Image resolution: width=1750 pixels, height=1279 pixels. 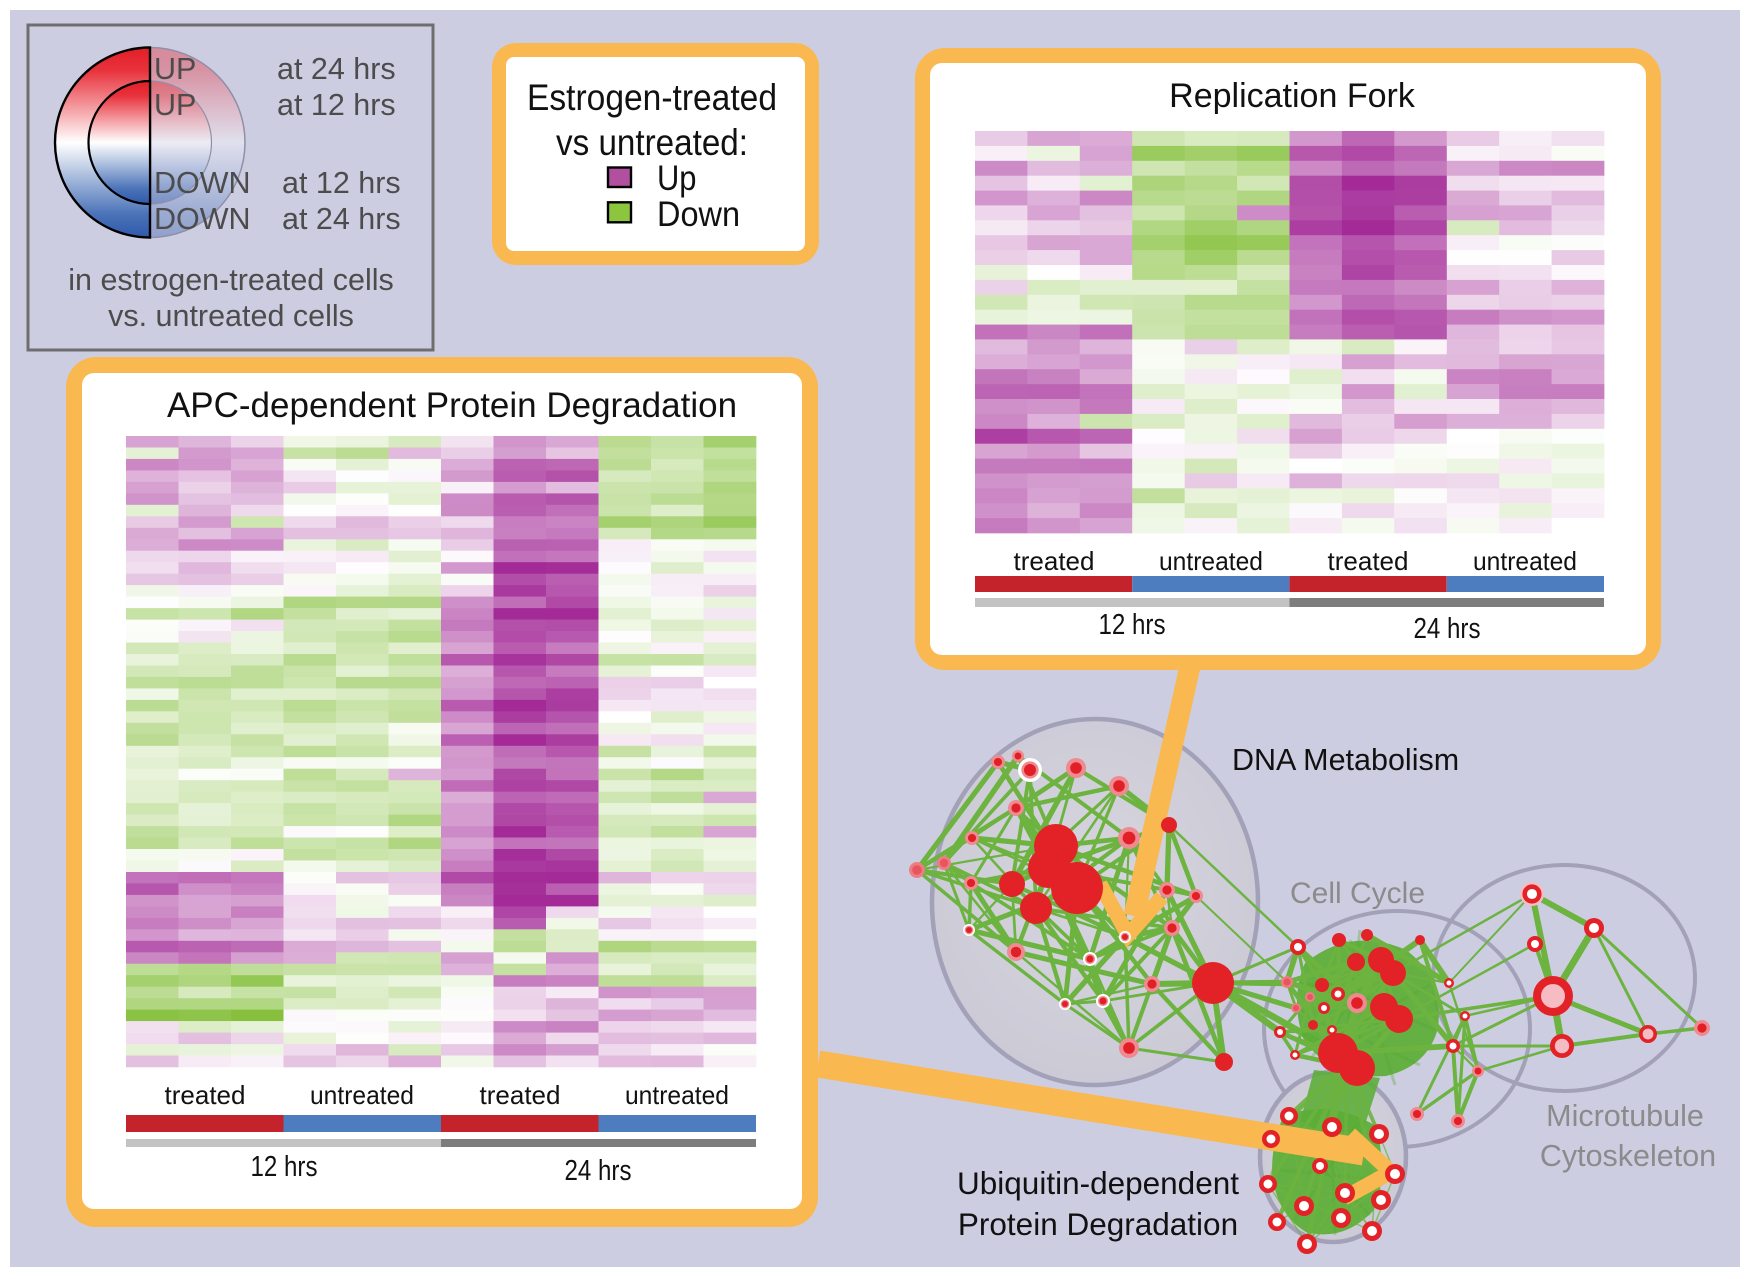 I want to click on svg-text: Estrogen-treated, so click(x=652, y=97).